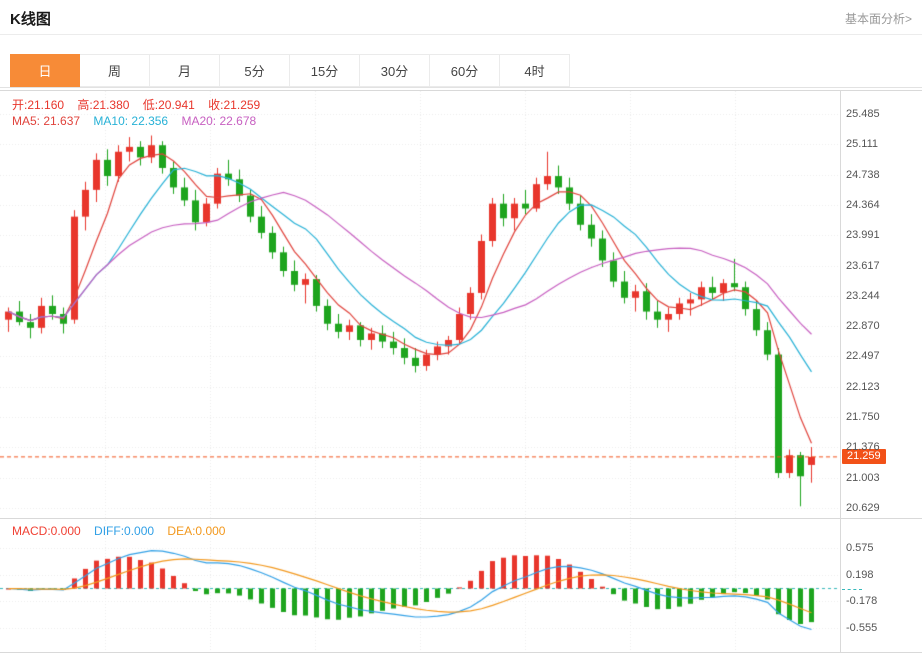  Describe the element at coordinates (863, 235) in the screenshot. I see `y-axis-label: 23.991` at that location.